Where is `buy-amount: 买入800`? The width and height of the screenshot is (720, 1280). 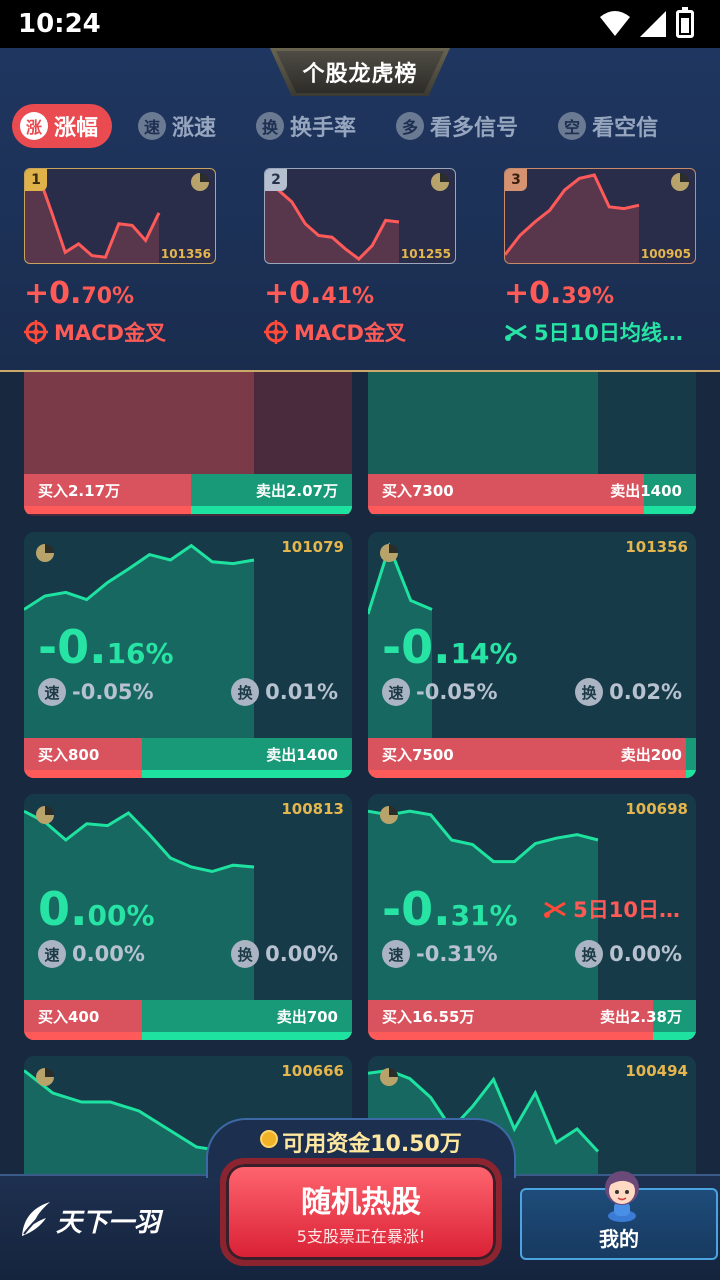 buy-amount: 买入800 is located at coordinates (69, 754).